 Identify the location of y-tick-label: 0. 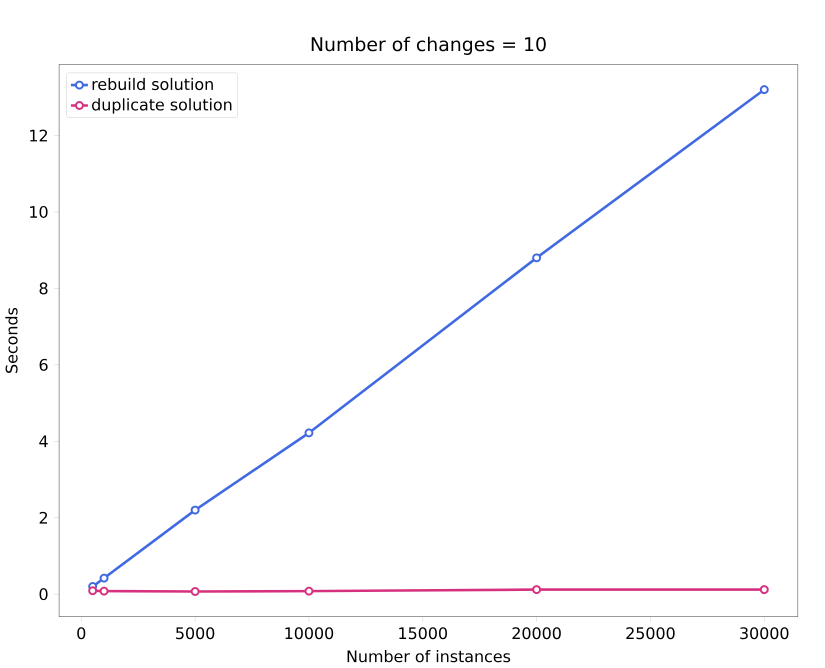
(44, 594).